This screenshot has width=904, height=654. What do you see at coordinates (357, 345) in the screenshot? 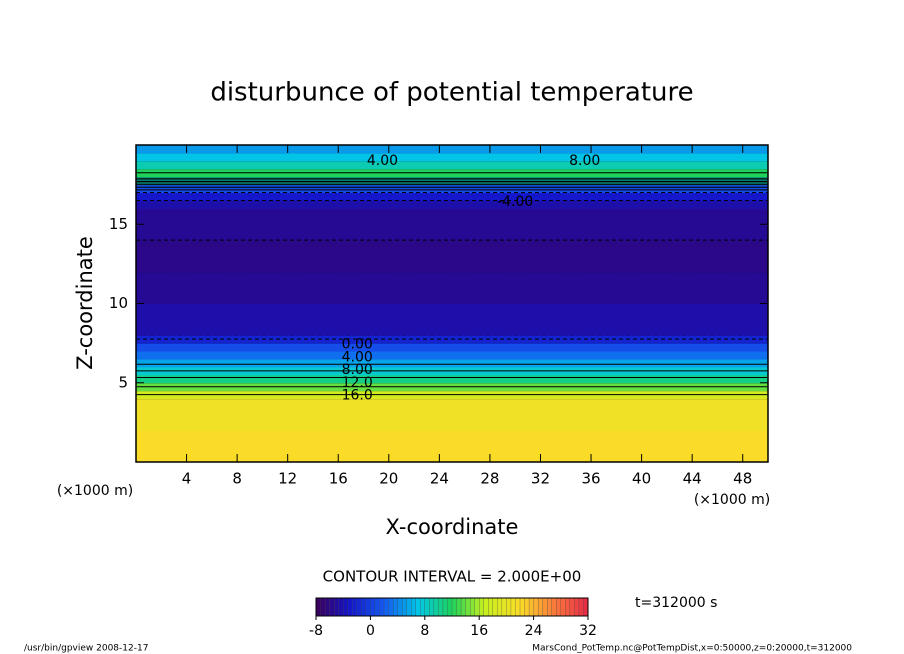
I see `contour-label: 0.00` at bounding box center [357, 345].